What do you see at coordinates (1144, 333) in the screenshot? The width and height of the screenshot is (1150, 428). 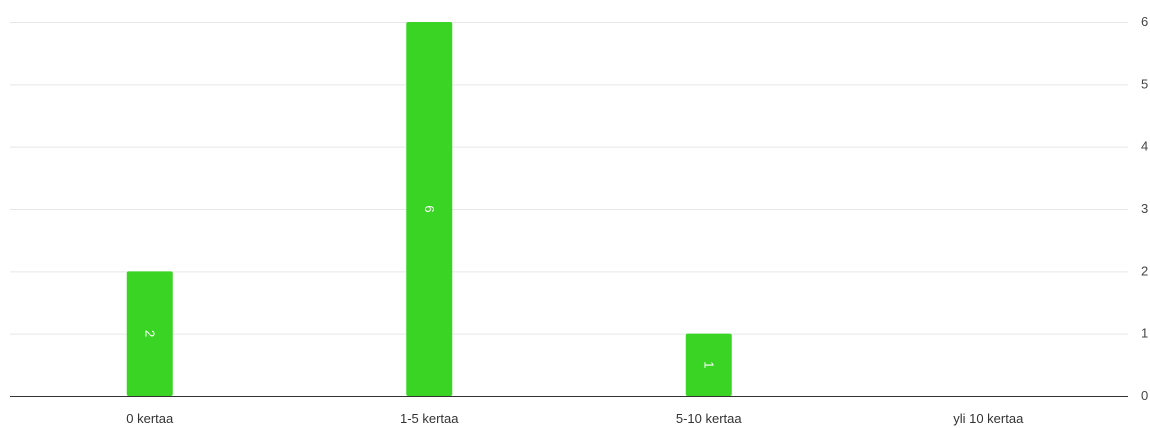 I see `y-tick-label: 1` at bounding box center [1144, 333].